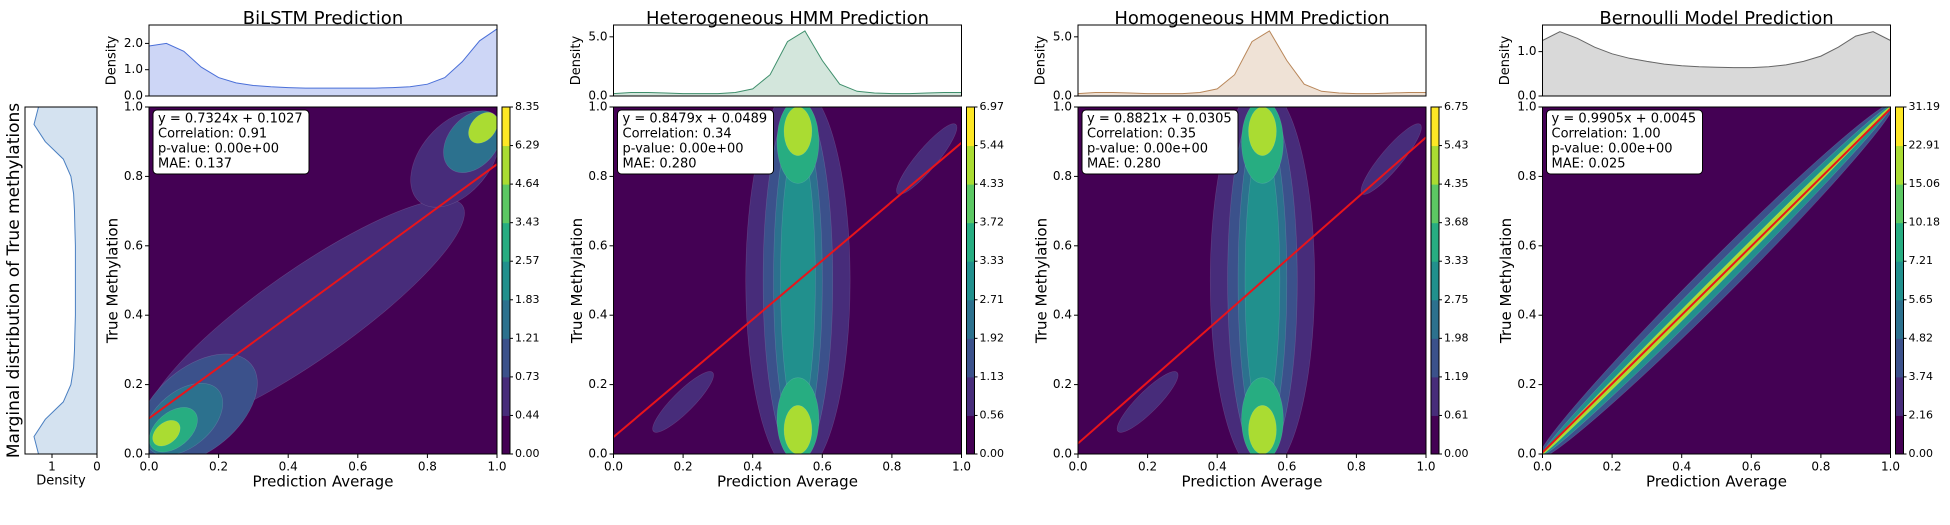  Describe the element at coordinates (992, 106) in the screenshot. I see `colorbar-tick-label: 6.97` at that location.